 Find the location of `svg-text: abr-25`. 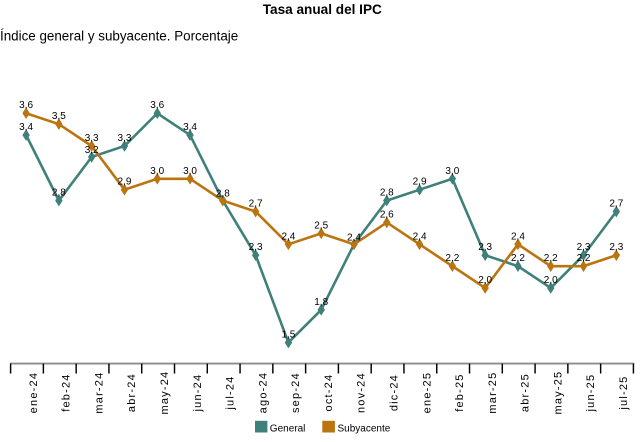

svg-text: abr-25 is located at coordinates (526, 392).